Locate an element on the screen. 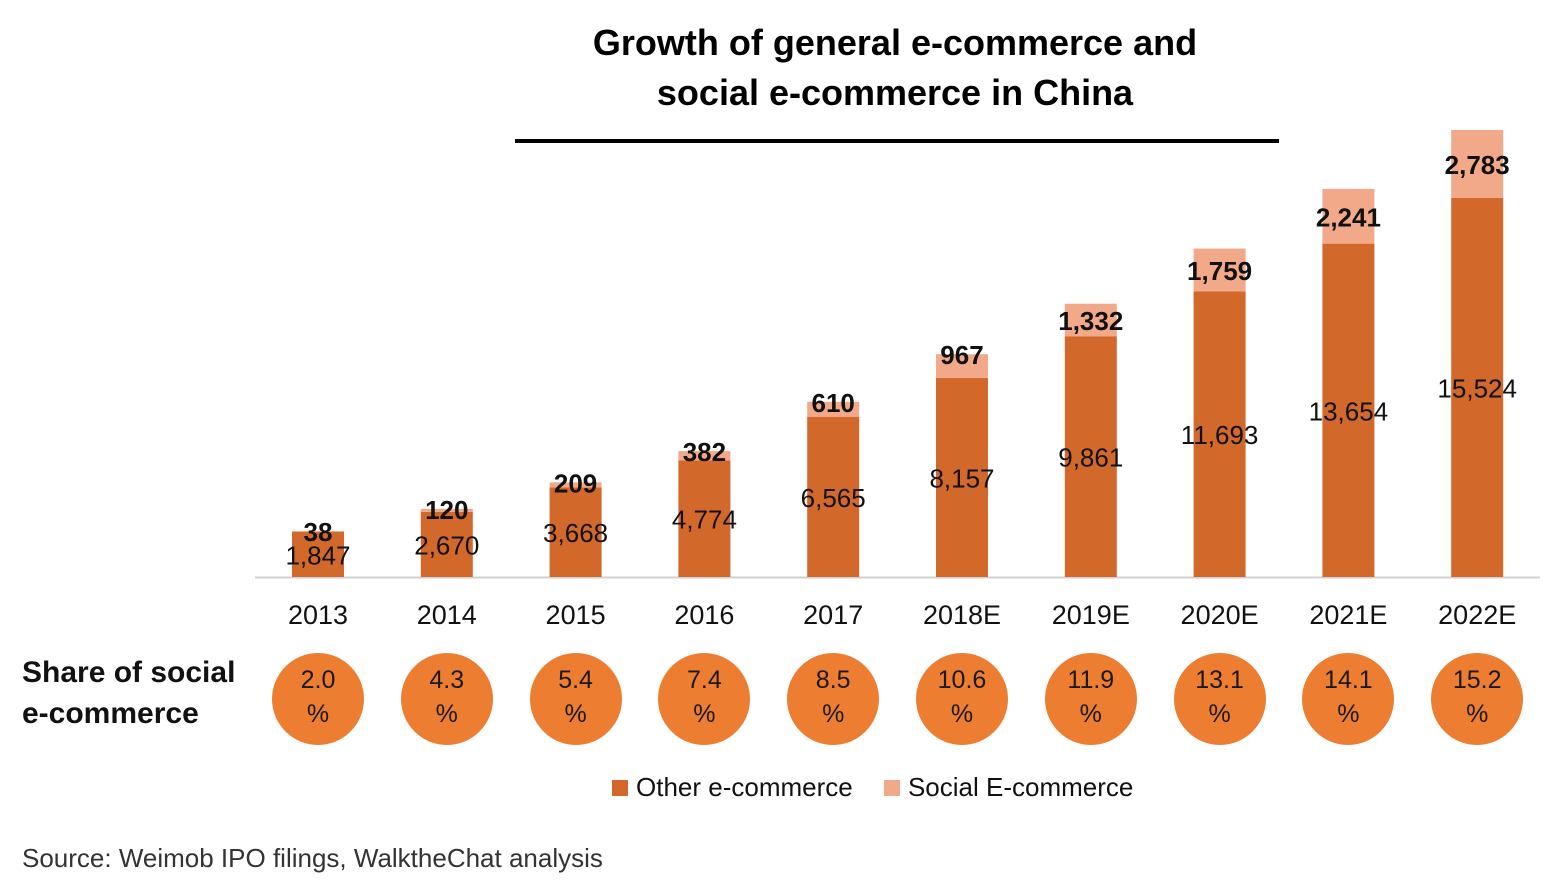 This screenshot has width=1562, height=891. x-tick-label-2019E: 2019E is located at coordinates (1091, 615).